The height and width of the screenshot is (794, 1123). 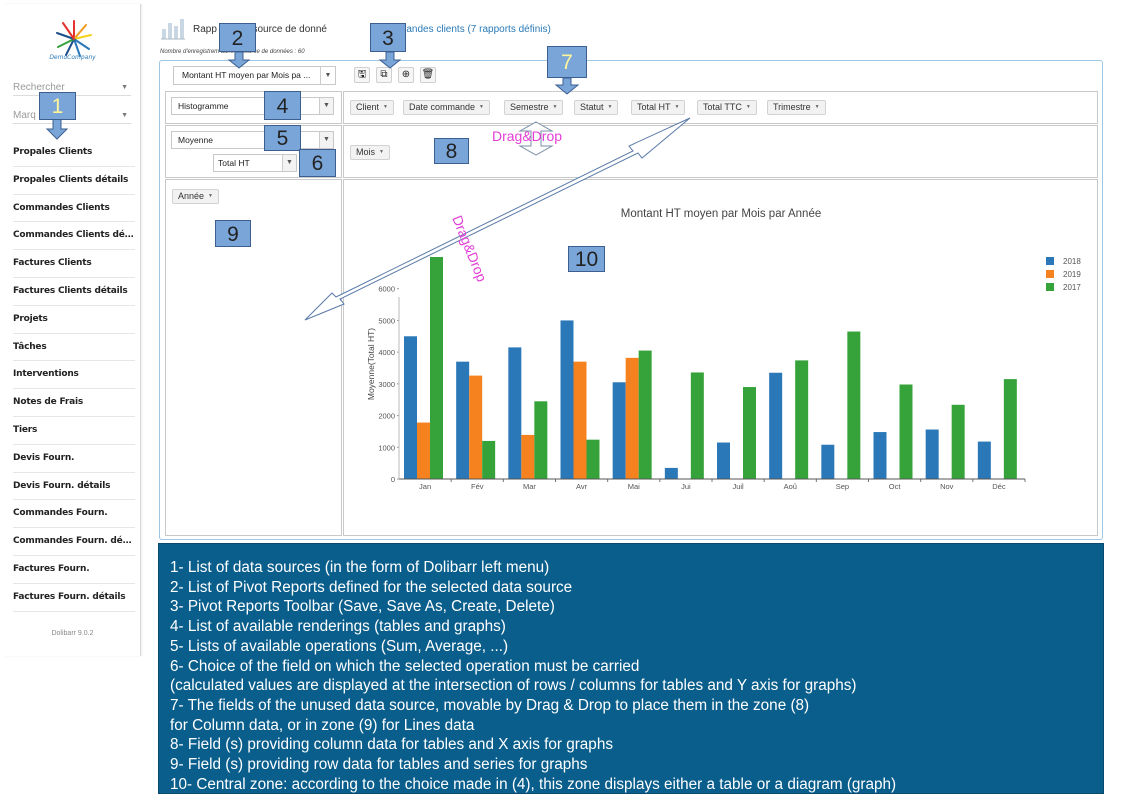 I want to click on bar-2017-Nov, so click(x=958, y=441).